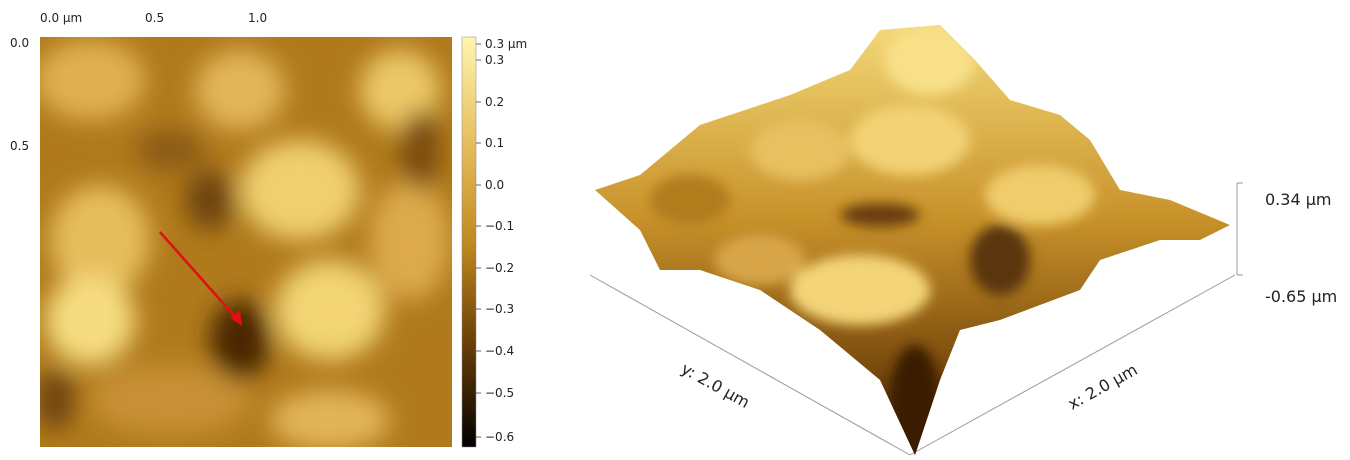 This screenshot has height=460, width=1350. What do you see at coordinates (1103, 387) in the screenshot?
I see `x-axis-label: x: 2.0 µm` at bounding box center [1103, 387].